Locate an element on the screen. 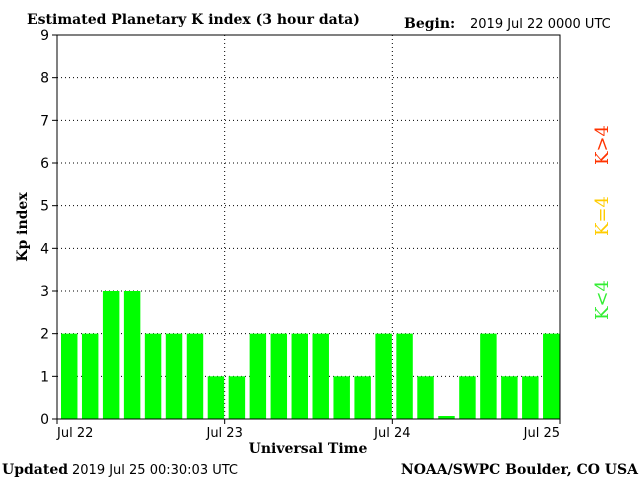  y-axis-ticks: 0 1 2 3 4 5 6 7 8 9 is located at coordinates (48, 228).